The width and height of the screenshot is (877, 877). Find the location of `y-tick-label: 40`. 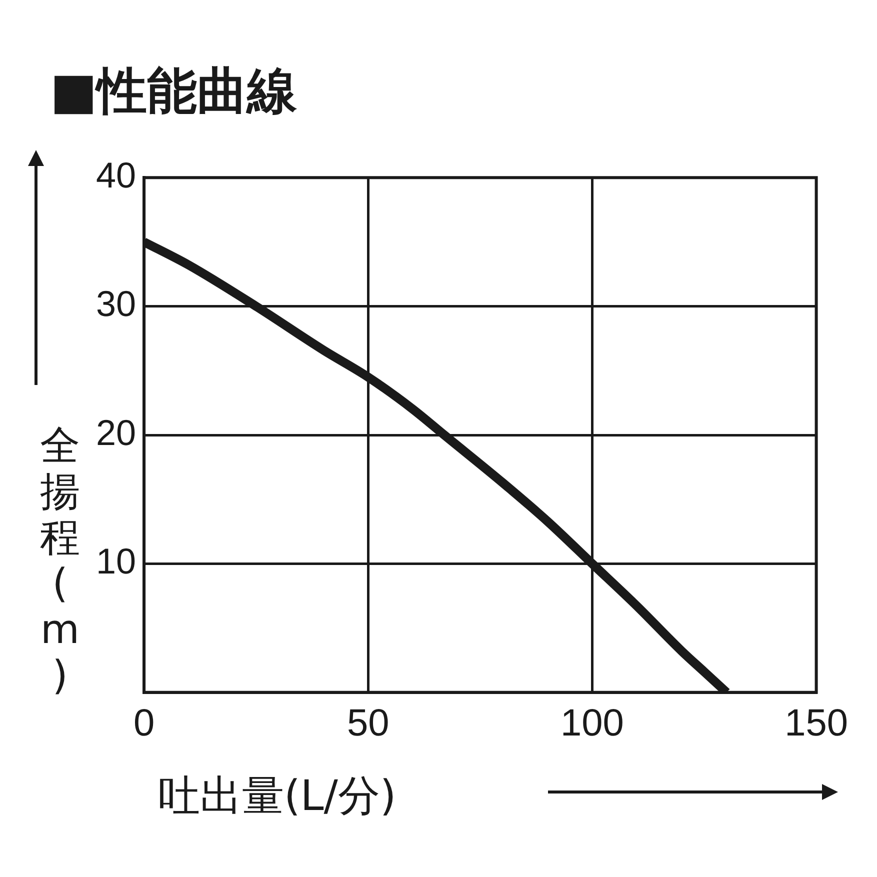

y-tick-label: 40 is located at coordinates (116, 175).